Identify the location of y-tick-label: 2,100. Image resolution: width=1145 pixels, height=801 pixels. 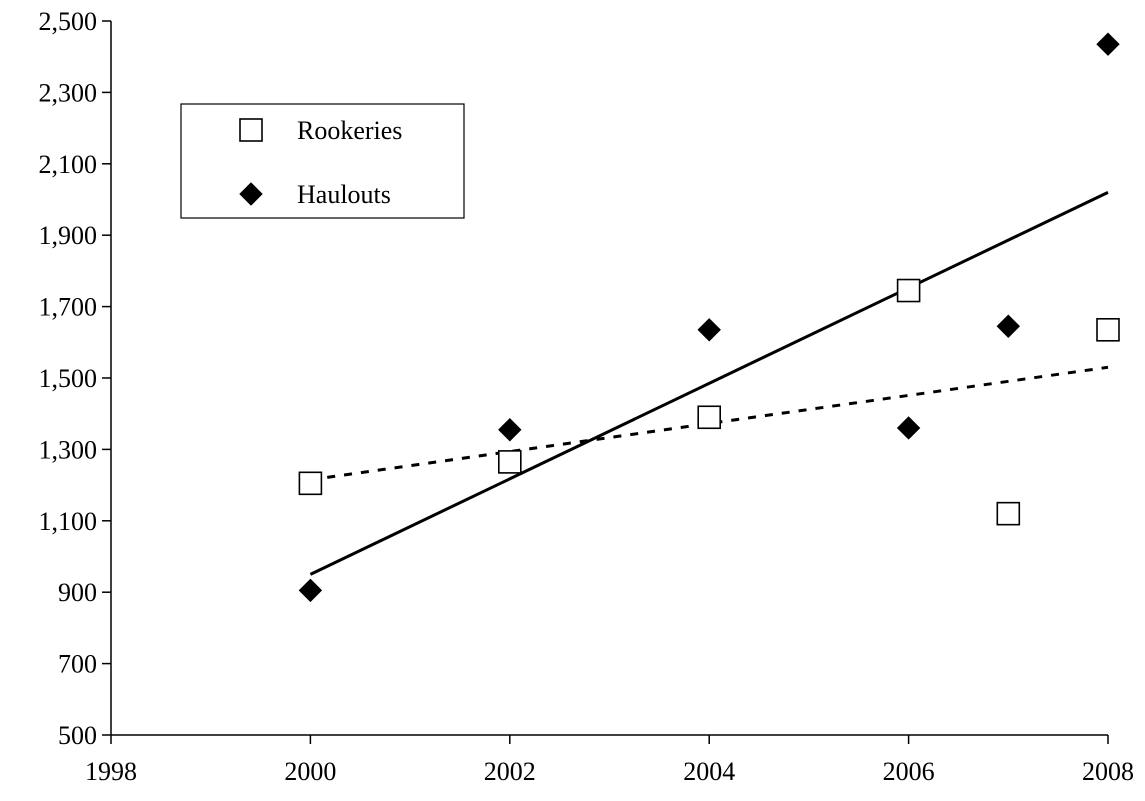
(68, 164).